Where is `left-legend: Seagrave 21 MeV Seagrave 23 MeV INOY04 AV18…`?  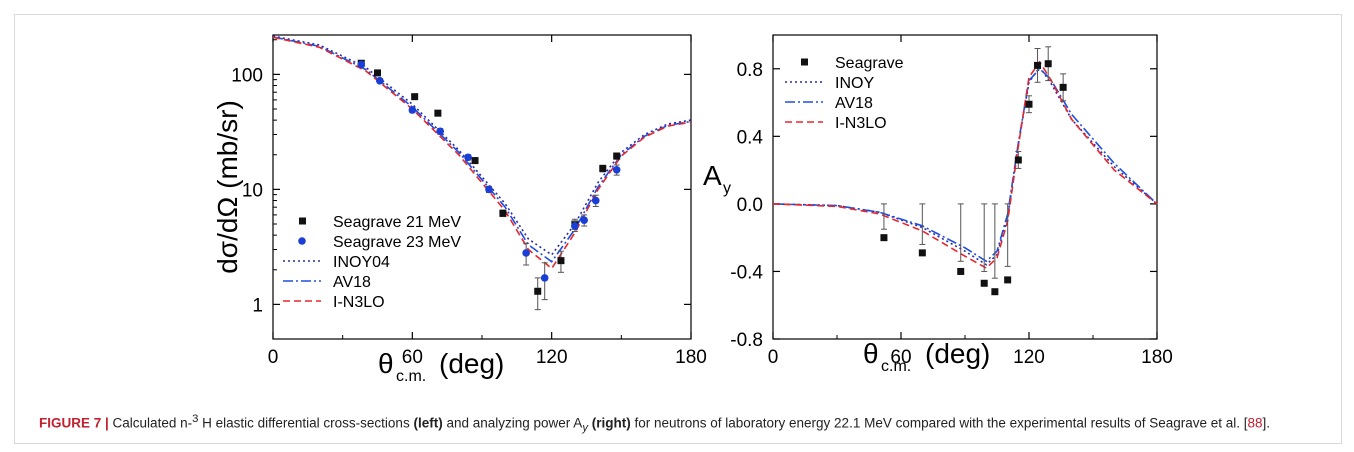 left-legend: Seagrave 21 MeV Seagrave 23 MeV INOY04 AV18… is located at coordinates (372, 262).